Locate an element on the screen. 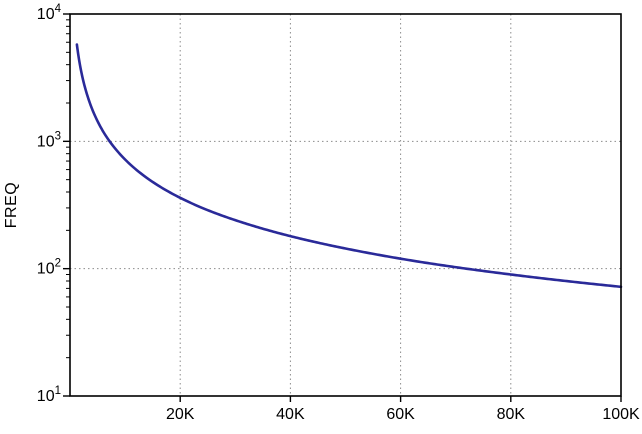 This screenshot has height=434, width=642. x-tick-label: 20K is located at coordinates (180, 414).